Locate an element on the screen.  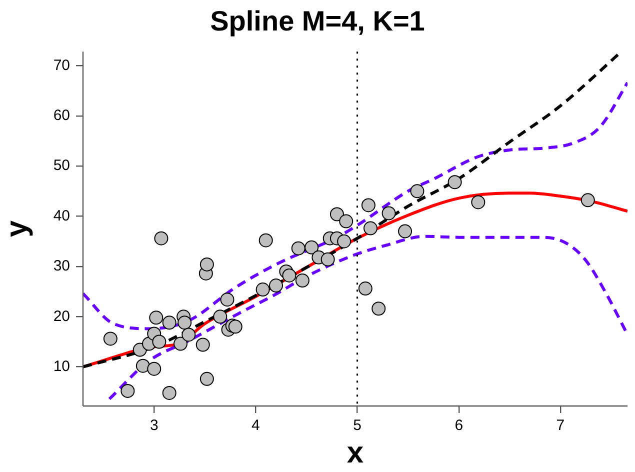
x-tick-label: 4 is located at coordinates (256, 425).